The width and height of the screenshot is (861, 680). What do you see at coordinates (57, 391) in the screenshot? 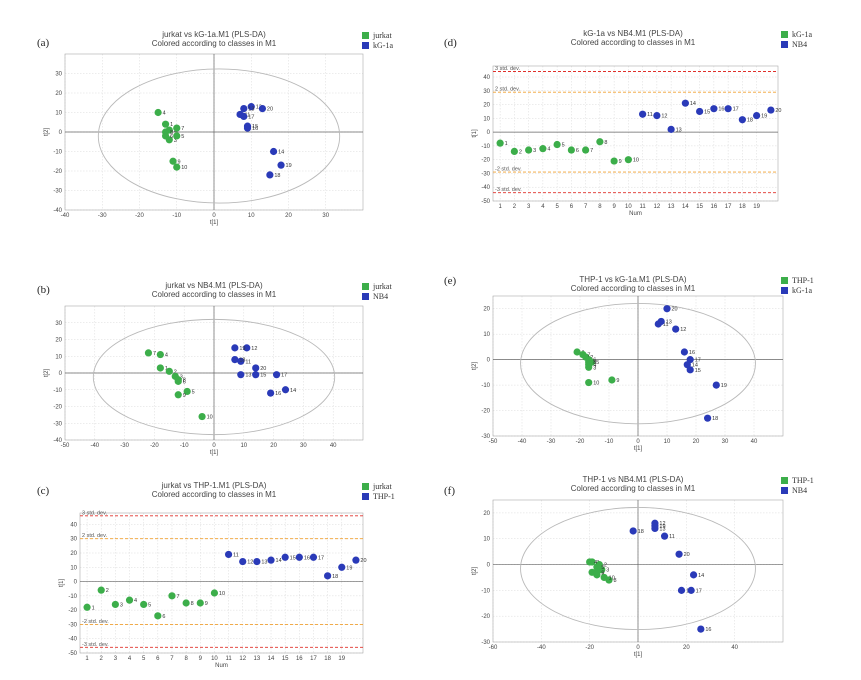
I see `y-tick-label: -10` at bounding box center [57, 391].